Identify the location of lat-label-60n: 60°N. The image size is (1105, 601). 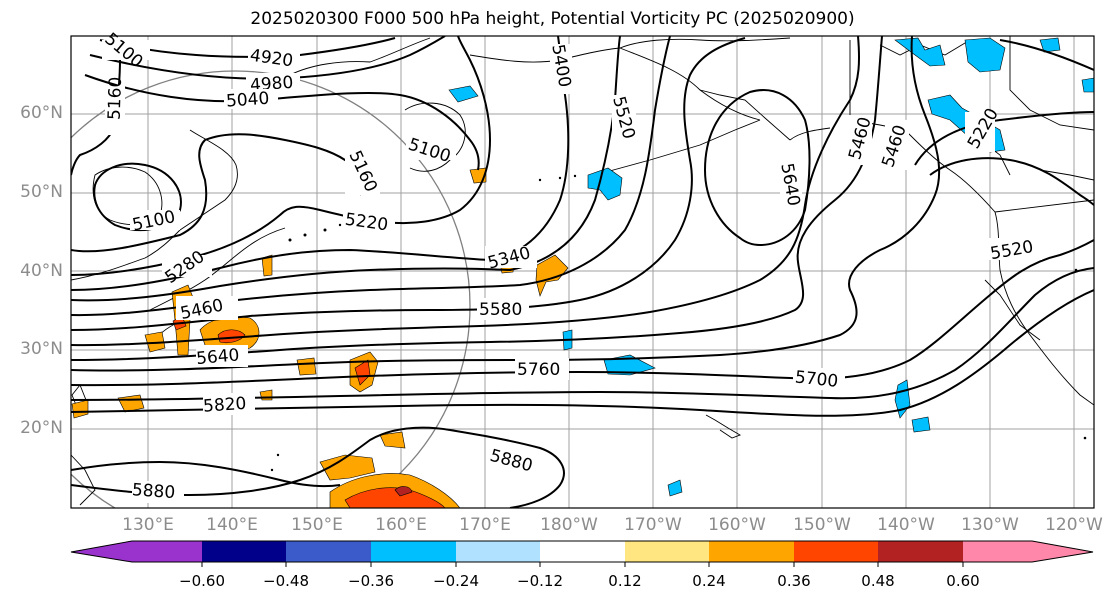
(41, 113).